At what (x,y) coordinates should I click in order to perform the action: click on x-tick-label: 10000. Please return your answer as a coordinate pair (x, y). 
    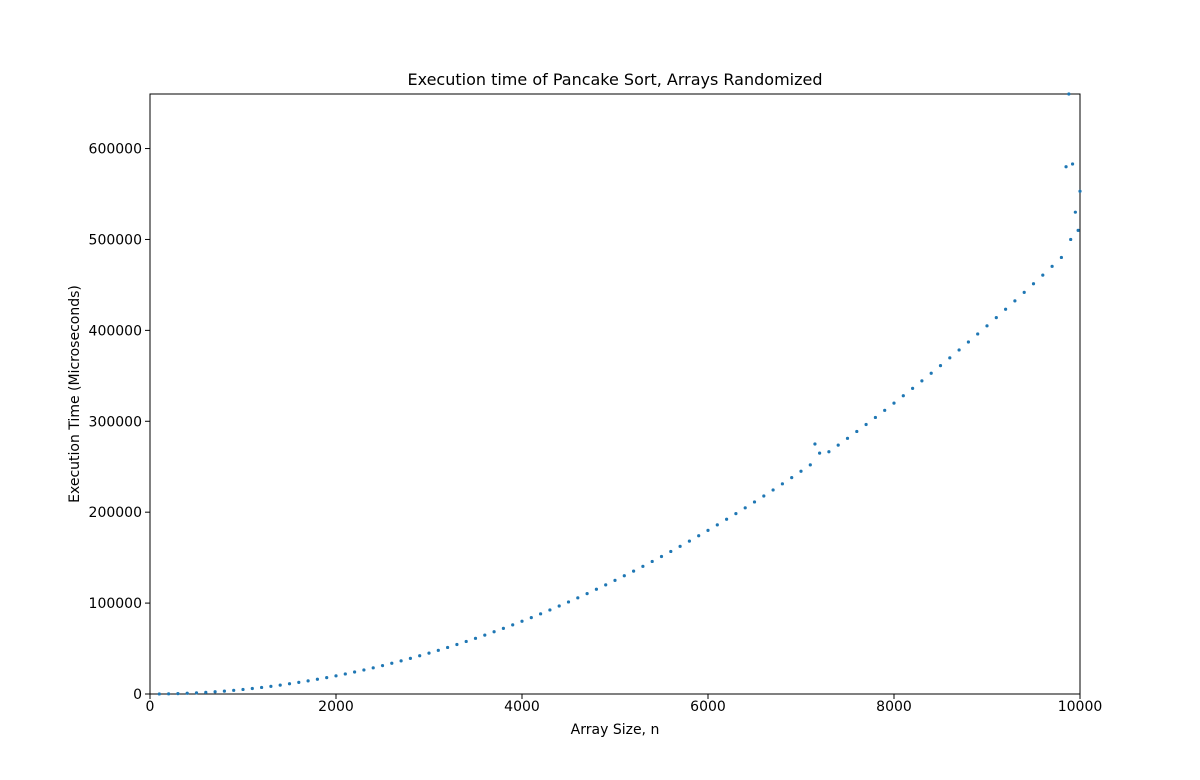
    Looking at the image, I should click on (1080, 707).